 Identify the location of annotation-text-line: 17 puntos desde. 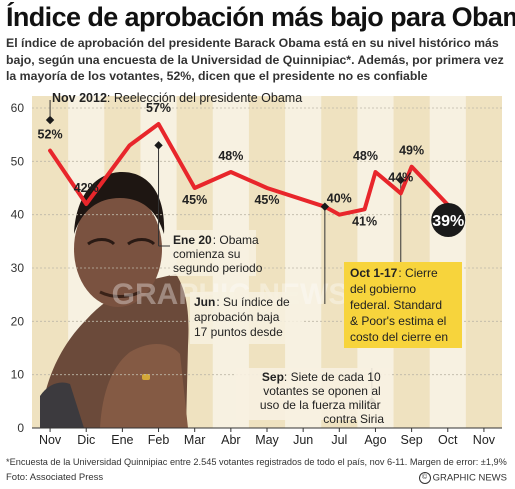
(238, 332).